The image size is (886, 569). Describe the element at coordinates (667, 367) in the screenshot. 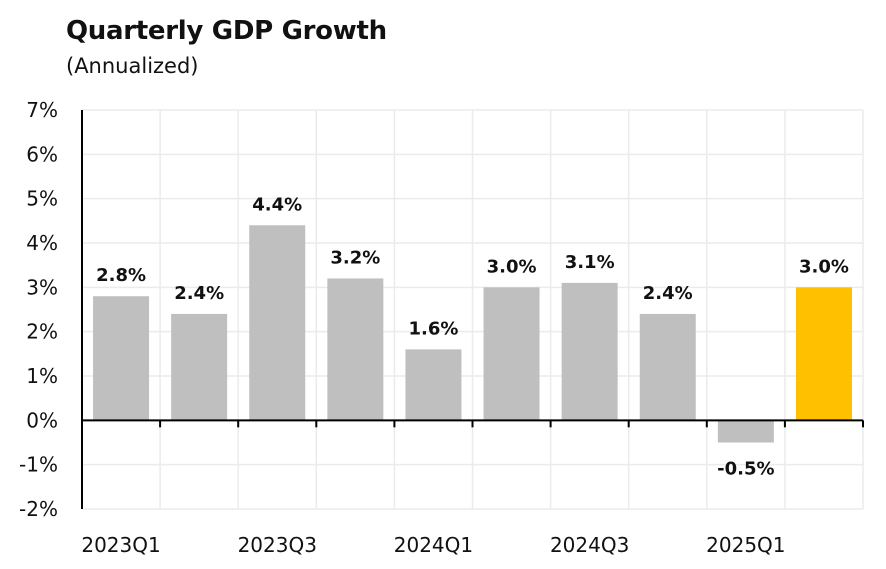

I see `bar-2024Q4` at that location.